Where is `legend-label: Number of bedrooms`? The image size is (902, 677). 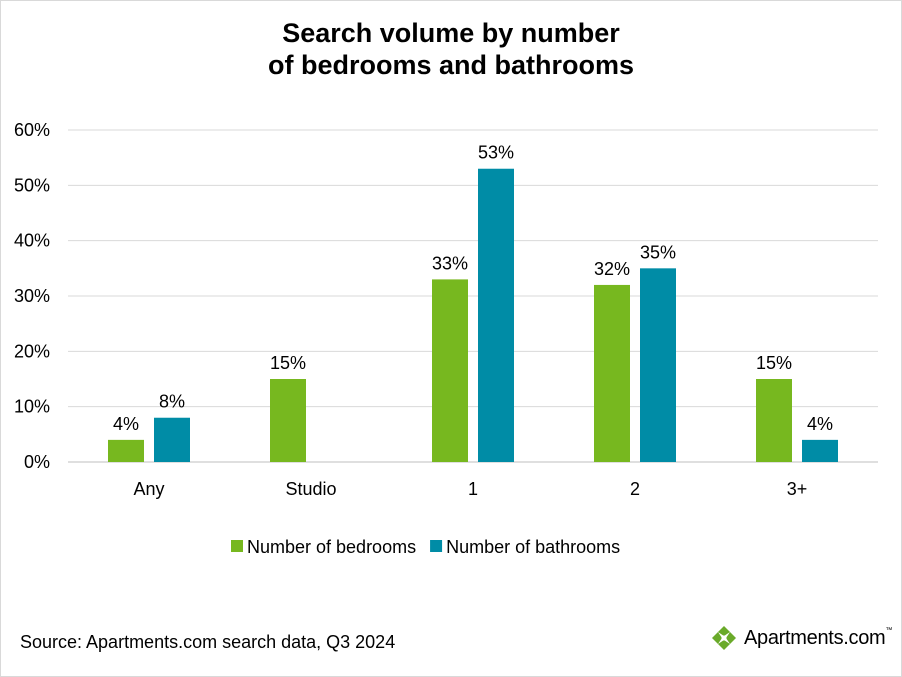 legend-label: Number of bedrooms is located at coordinates (331, 547).